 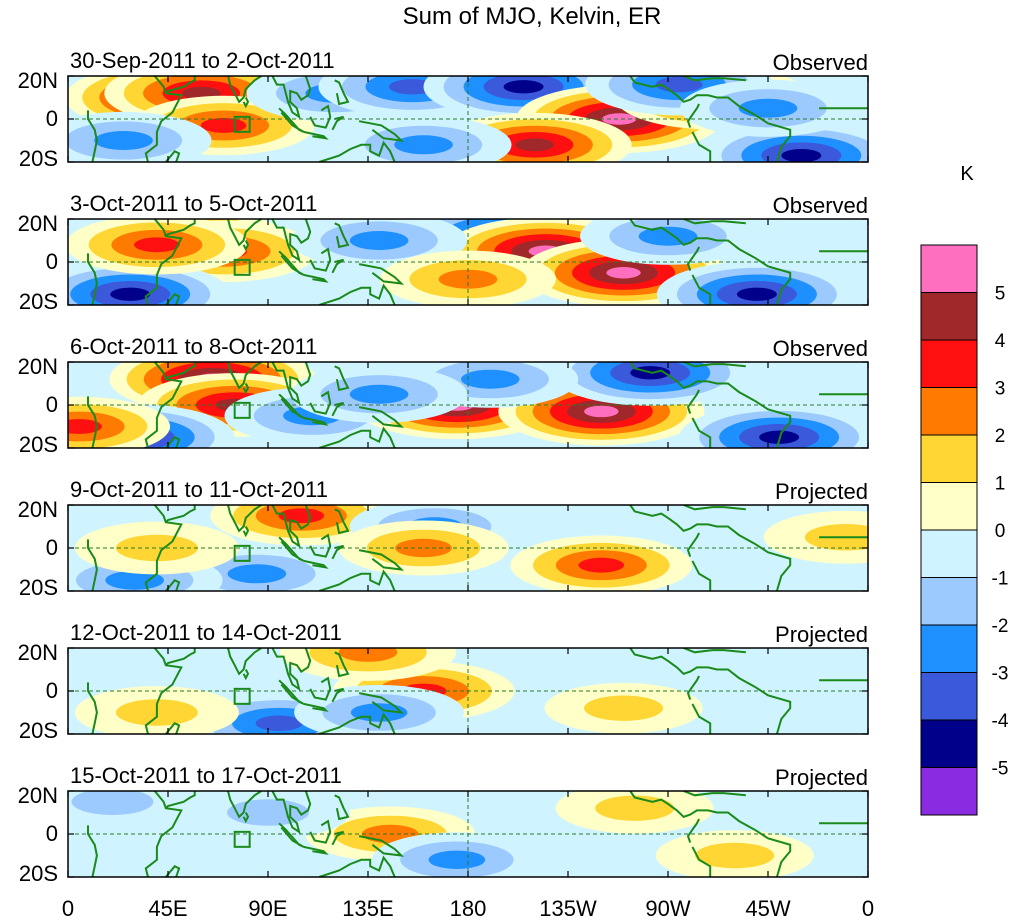 I want to click on colorbar-label: 4, so click(x=1000, y=341).